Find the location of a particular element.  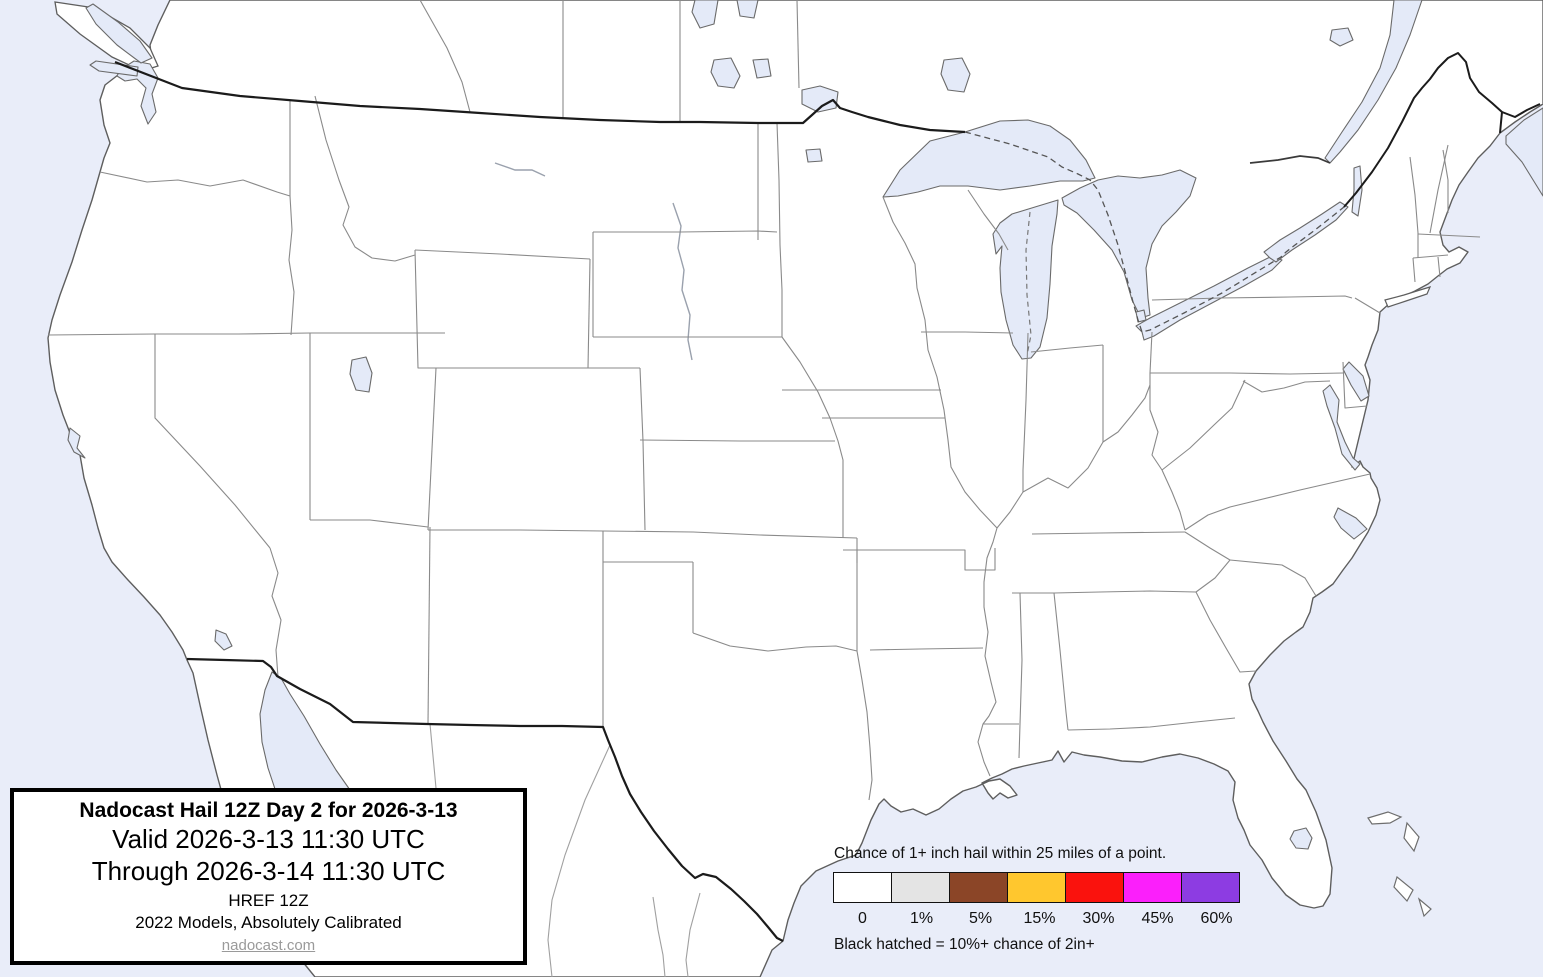

san-francisco-bay is located at coordinates (76, 443).